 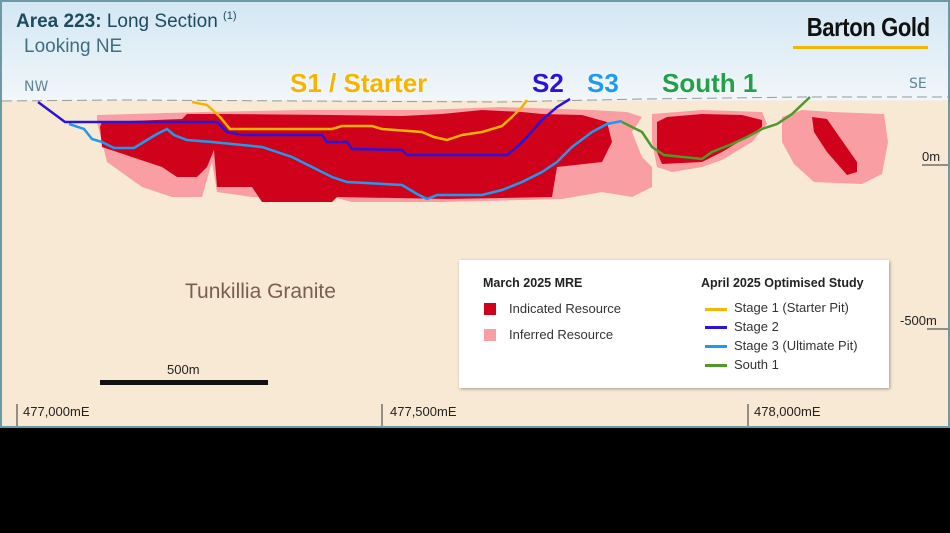 I want to click on easting-label-477500: 477,500mE, so click(x=423, y=411).